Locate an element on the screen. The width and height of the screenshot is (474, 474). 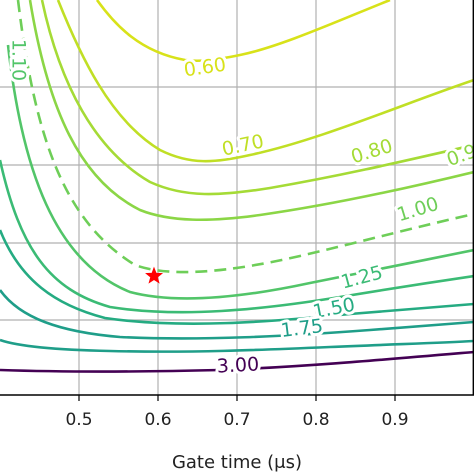
contour-label-3: 0.9 is located at coordinates (459, 155).